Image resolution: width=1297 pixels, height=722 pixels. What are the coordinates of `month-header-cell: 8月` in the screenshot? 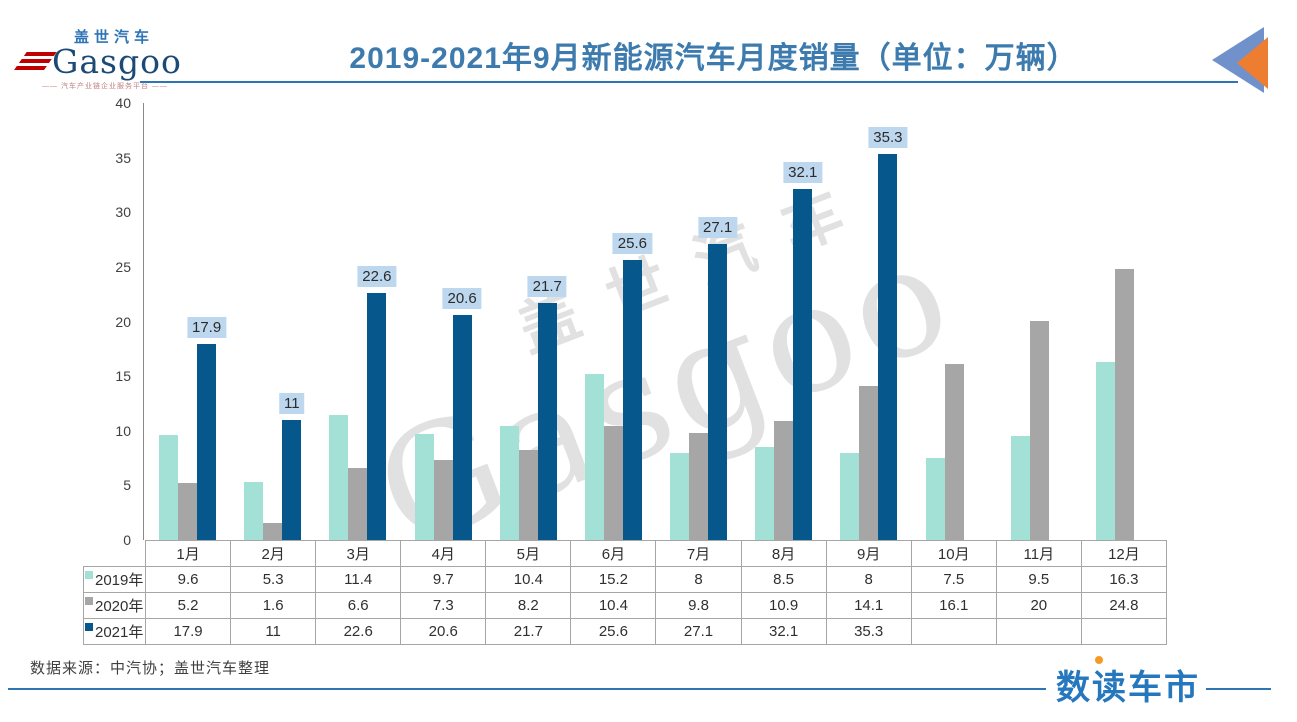 It's located at (783, 553).